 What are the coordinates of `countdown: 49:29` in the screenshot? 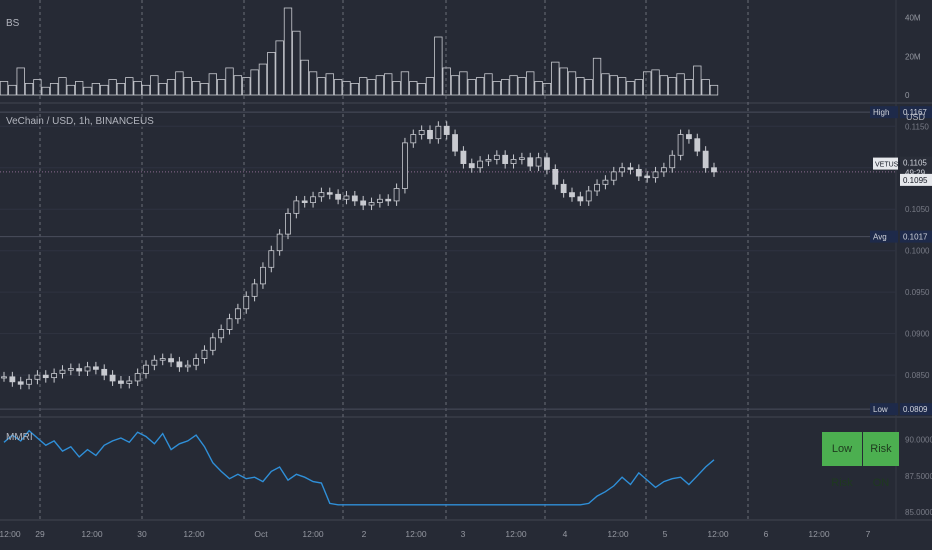 It's located at (915, 173).